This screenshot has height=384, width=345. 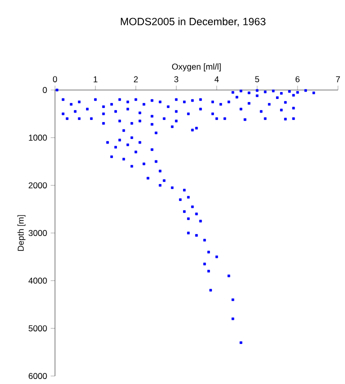 What do you see at coordinates (257, 79) in the screenshot?
I see `x-tick-label: 5` at bounding box center [257, 79].